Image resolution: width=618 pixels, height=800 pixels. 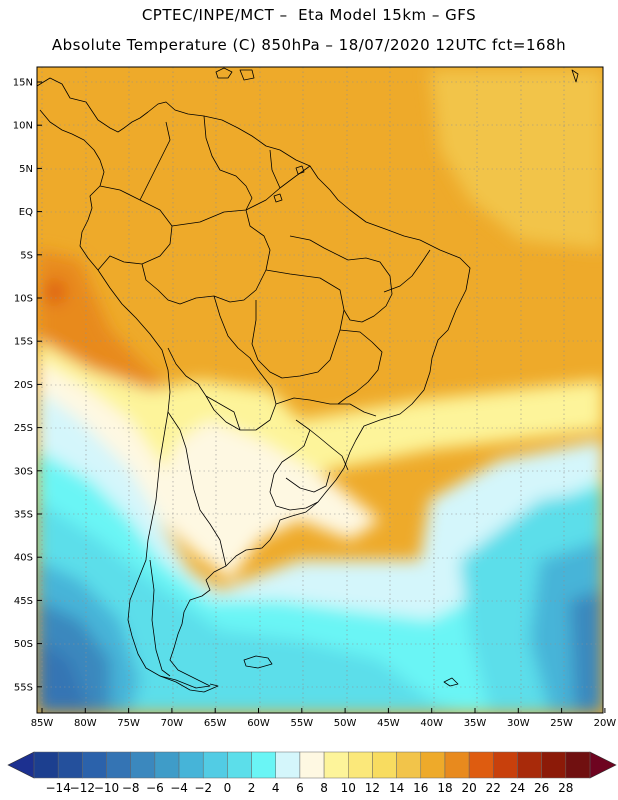 I want to click on colorbar-label: 14, so click(x=396, y=788).